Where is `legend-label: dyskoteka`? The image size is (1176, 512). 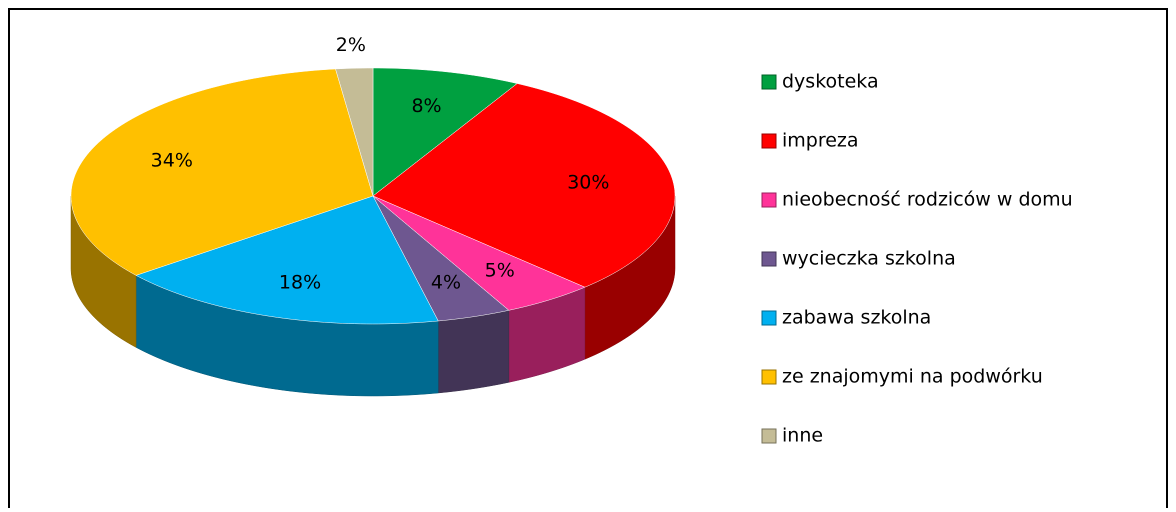 legend-label: dyskoteka is located at coordinates (830, 82).